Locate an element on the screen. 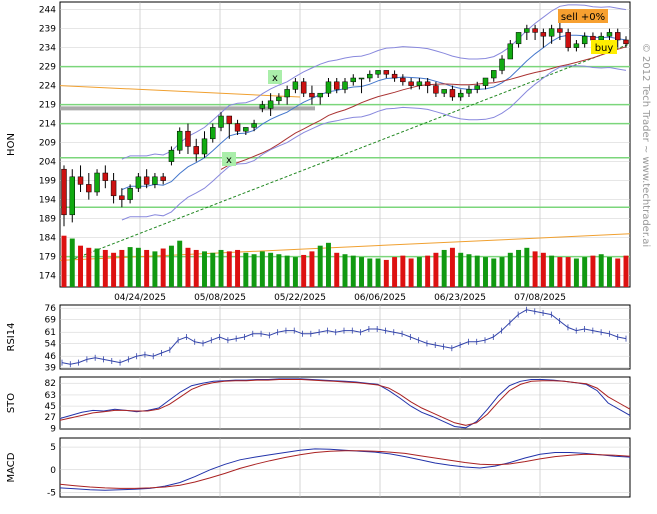  y-tick-label: 194 is located at coordinates (47, 201).